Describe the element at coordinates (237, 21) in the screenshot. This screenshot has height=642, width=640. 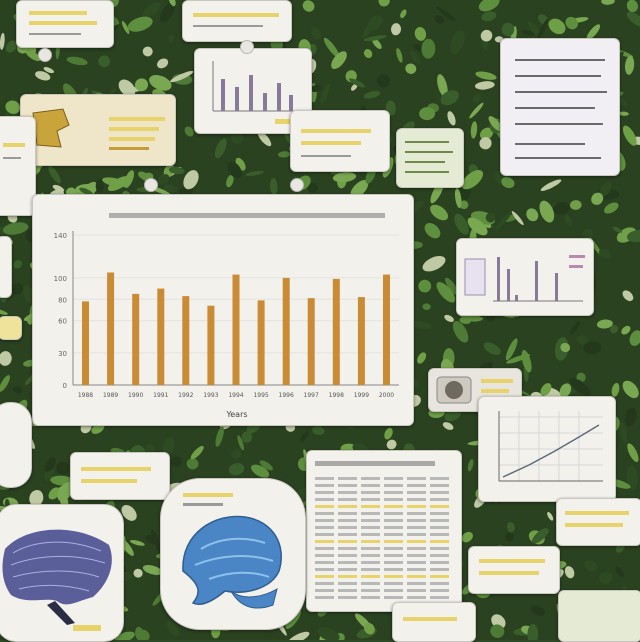
I see `note-card-top-middle` at that location.